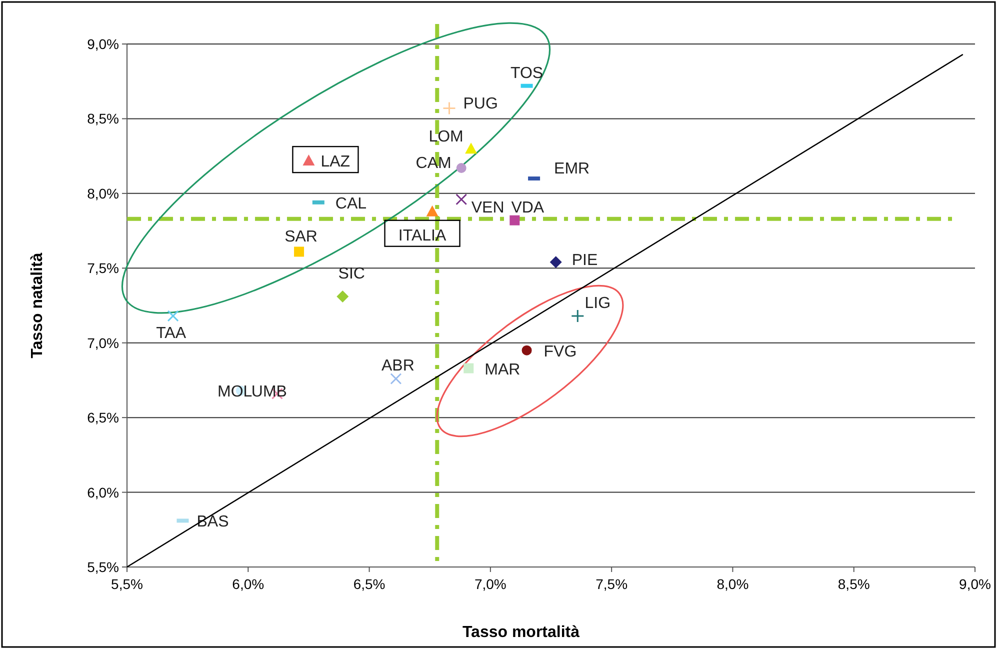  I want to click on series-label: TOS, so click(527, 73).